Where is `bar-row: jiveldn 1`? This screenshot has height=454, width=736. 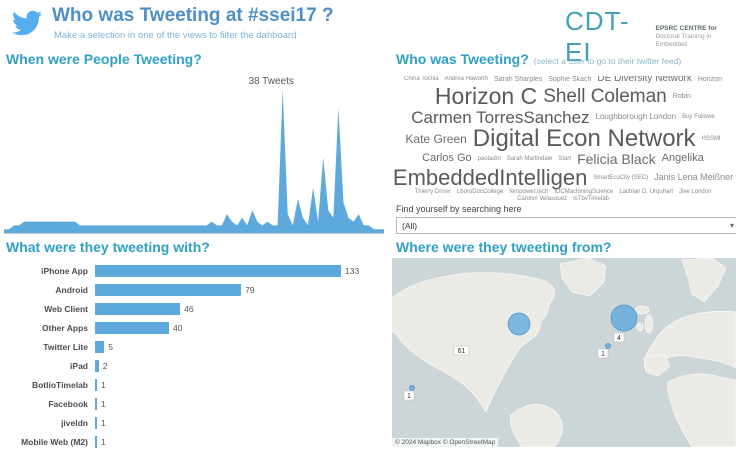 bar-row: jiveldn 1 is located at coordinates (194, 422).